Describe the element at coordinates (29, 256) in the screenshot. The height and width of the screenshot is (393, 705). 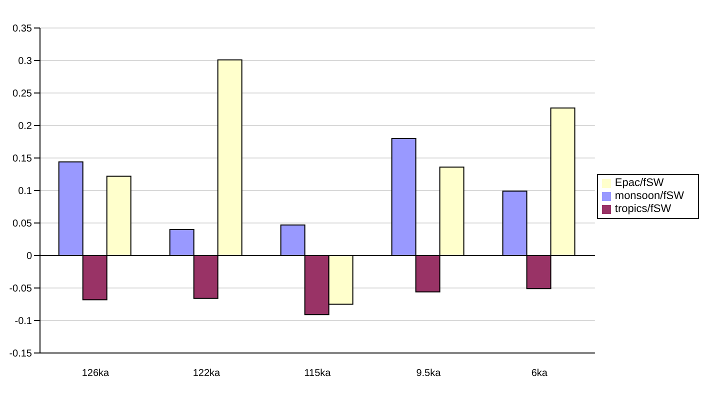
I see `y-tick-label: 0` at that location.